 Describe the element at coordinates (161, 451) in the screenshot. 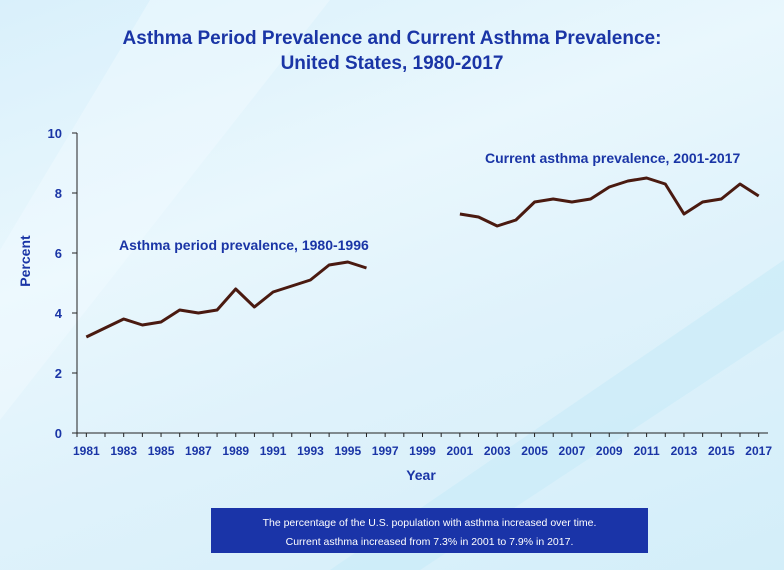

I see `x-tick-label: 1985` at that location.